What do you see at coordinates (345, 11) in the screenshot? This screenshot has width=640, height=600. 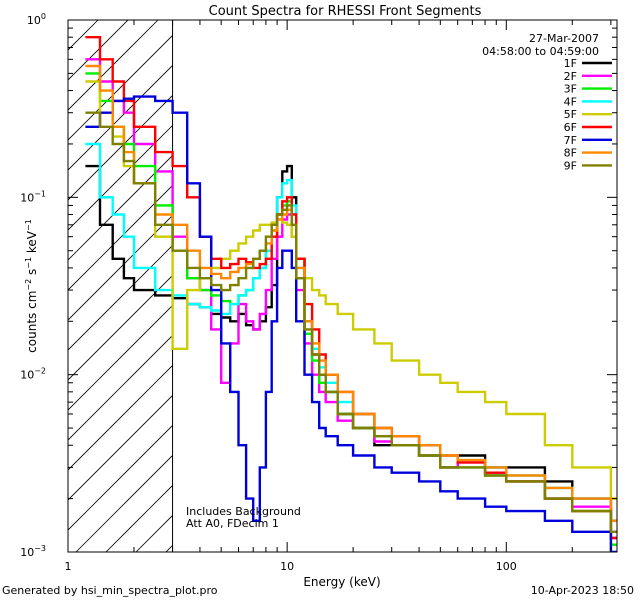 I see `chart-title: Count Spectra for RHESSI Front Segments` at bounding box center [345, 11].